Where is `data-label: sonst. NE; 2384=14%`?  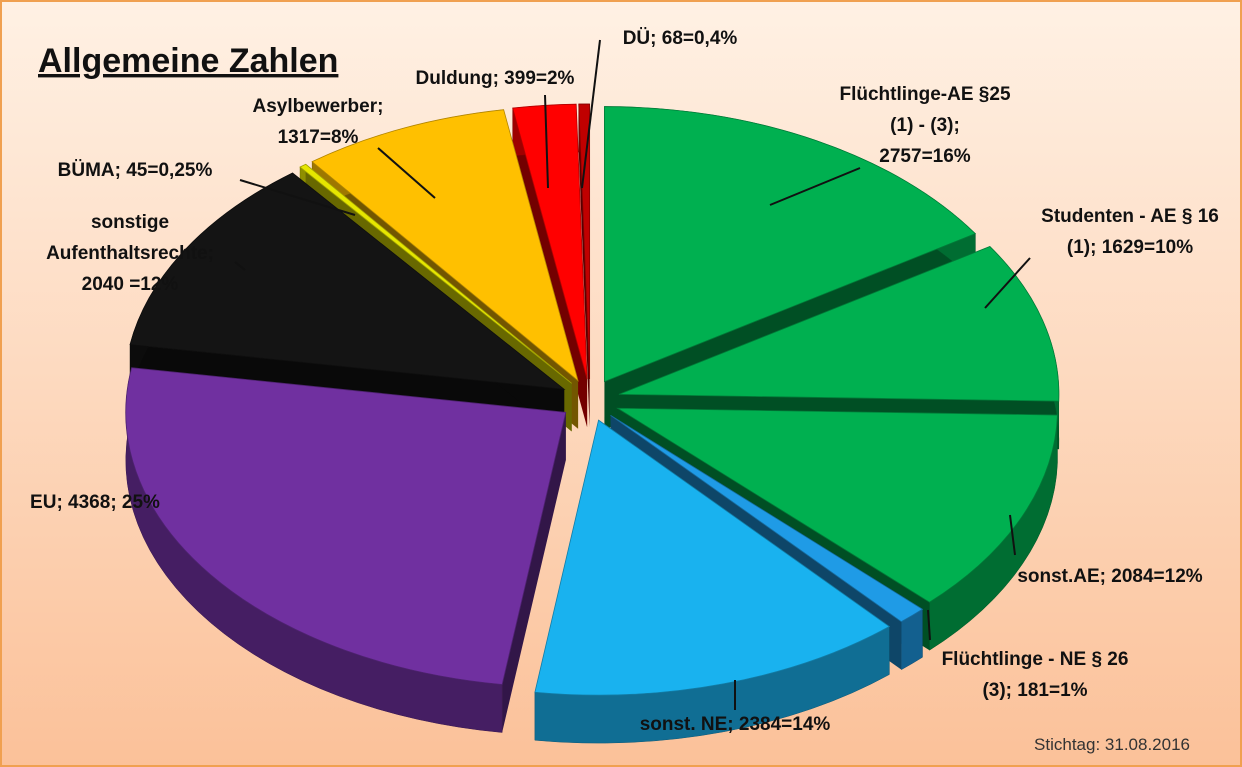
data-label: sonst. NE; 2384=14% is located at coordinates (735, 724).